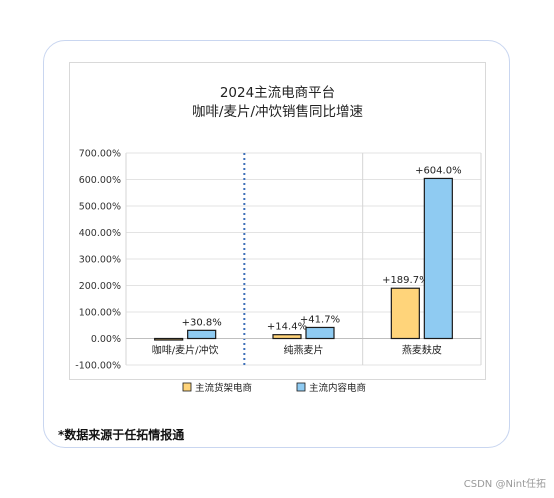 Image resolution: width=554 pixels, height=498 pixels. Describe the element at coordinates (202, 322) in the screenshot. I see `data-label: +30.8%` at that location.